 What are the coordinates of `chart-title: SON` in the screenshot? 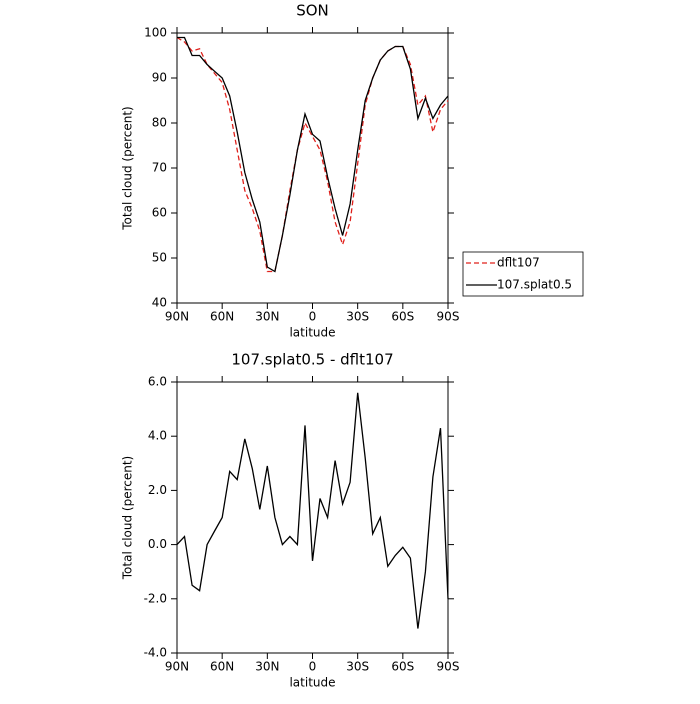 It's located at (312, 11).